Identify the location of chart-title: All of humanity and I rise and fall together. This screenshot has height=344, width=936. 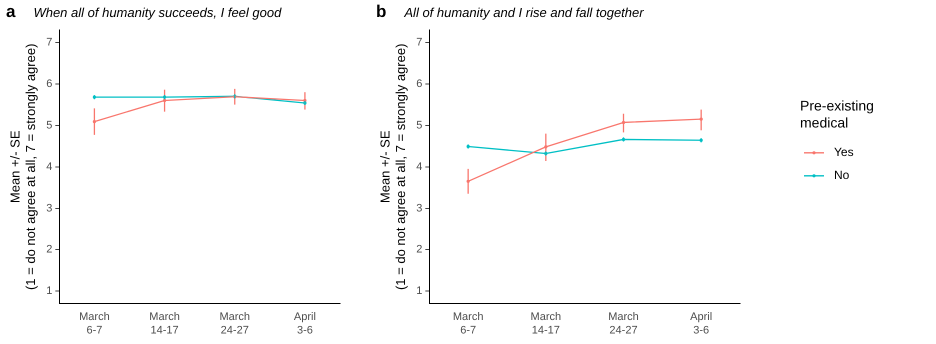
(523, 12).